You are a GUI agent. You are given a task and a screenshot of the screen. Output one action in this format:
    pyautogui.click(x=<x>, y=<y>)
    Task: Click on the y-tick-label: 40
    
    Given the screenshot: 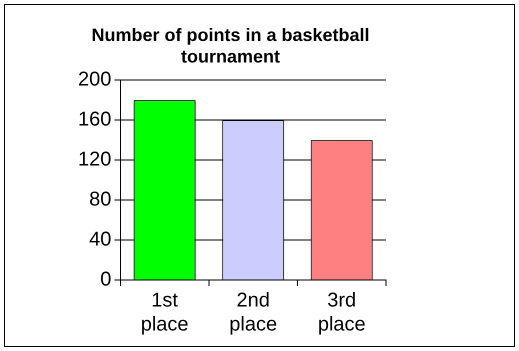 What is the action you would take?
    pyautogui.click(x=100, y=239)
    